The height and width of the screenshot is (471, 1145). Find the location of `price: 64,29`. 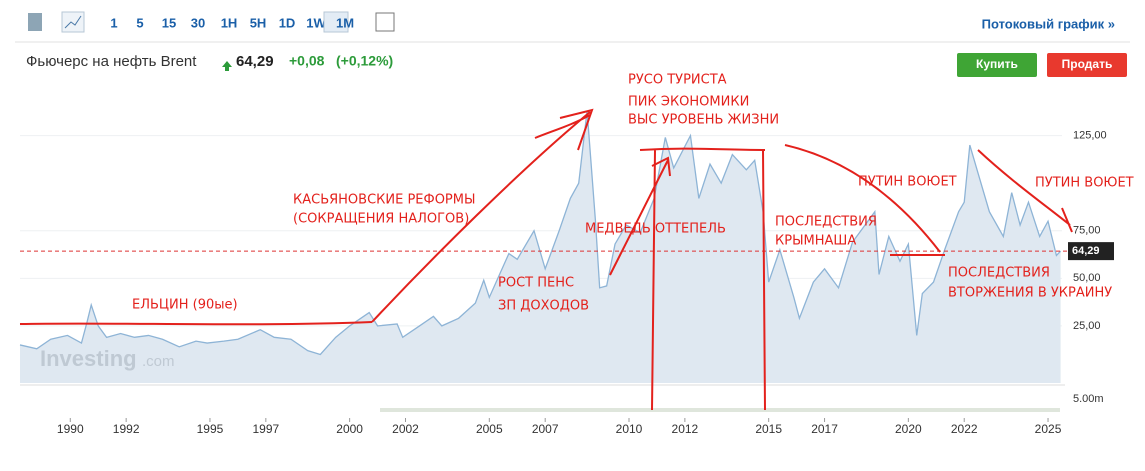

price: 64,29 is located at coordinates (255, 61).